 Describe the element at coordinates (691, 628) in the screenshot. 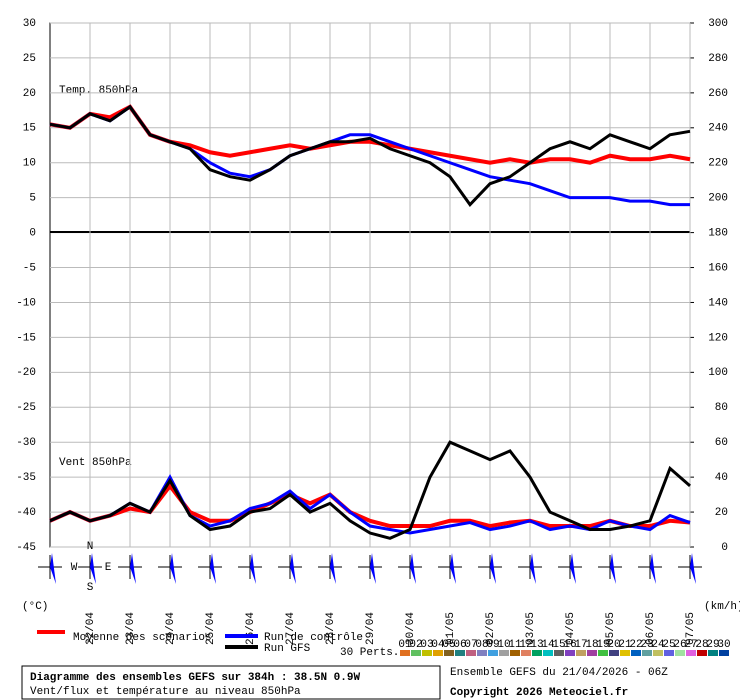

I see `x-tick-label: 07/05` at that location.